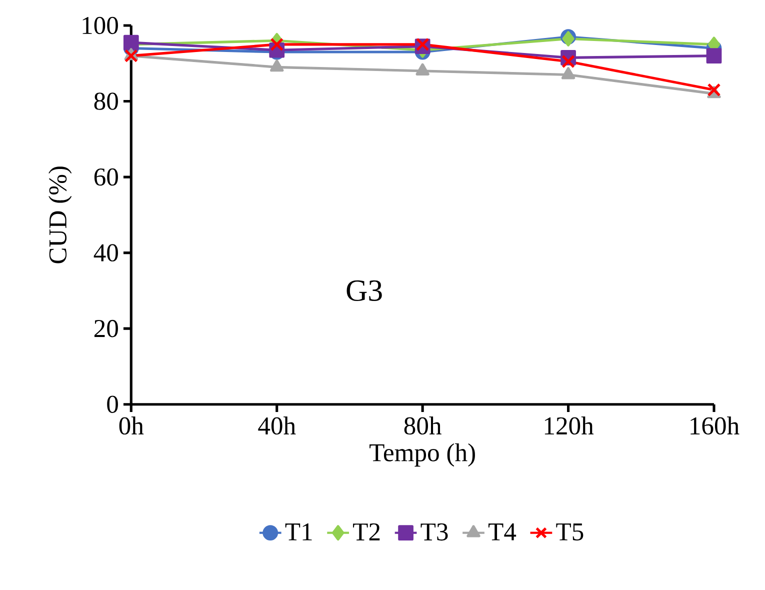  What do you see at coordinates (112, 404) in the screenshot?
I see `y-tick-label: 0` at bounding box center [112, 404].